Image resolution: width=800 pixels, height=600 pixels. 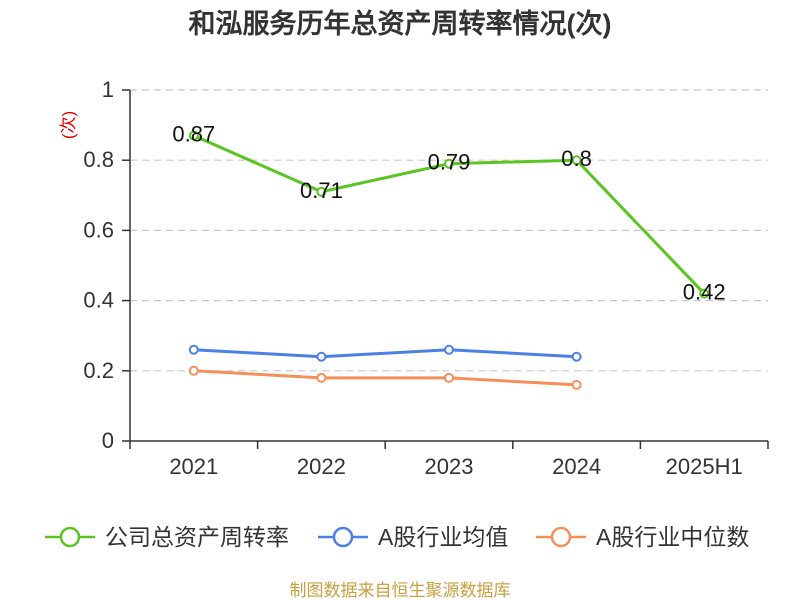 What do you see at coordinates (98, 370) in the screenshot?
I see `y-tick-label: 0.2` at bounding box center [98, 370].